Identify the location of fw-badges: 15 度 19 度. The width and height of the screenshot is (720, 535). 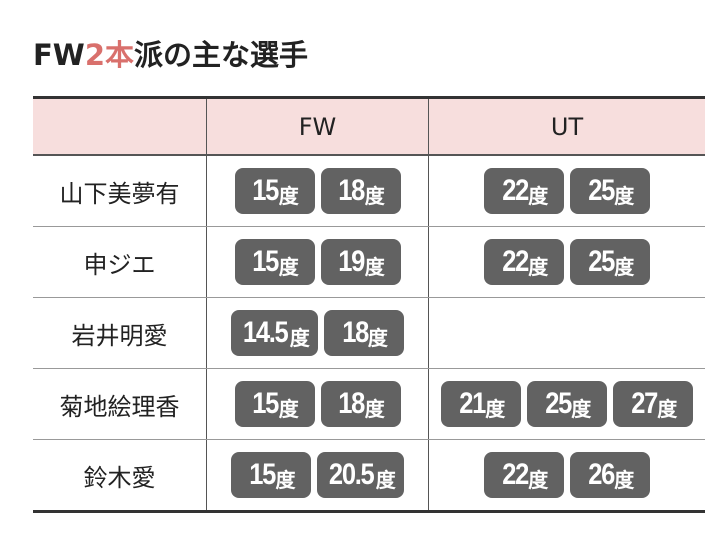
(317, 262).